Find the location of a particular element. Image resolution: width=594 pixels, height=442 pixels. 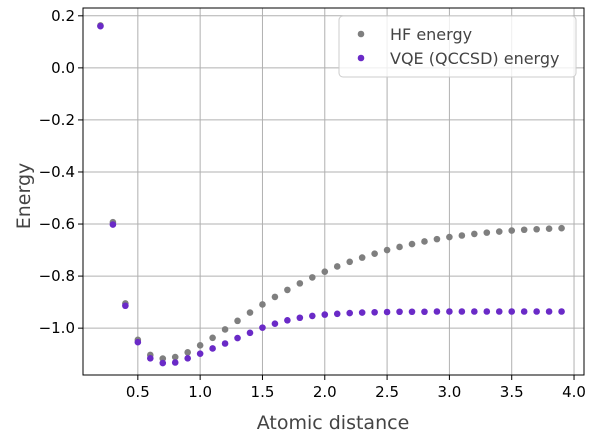

legend-marker-vqe is located at coordinates (361, 58).